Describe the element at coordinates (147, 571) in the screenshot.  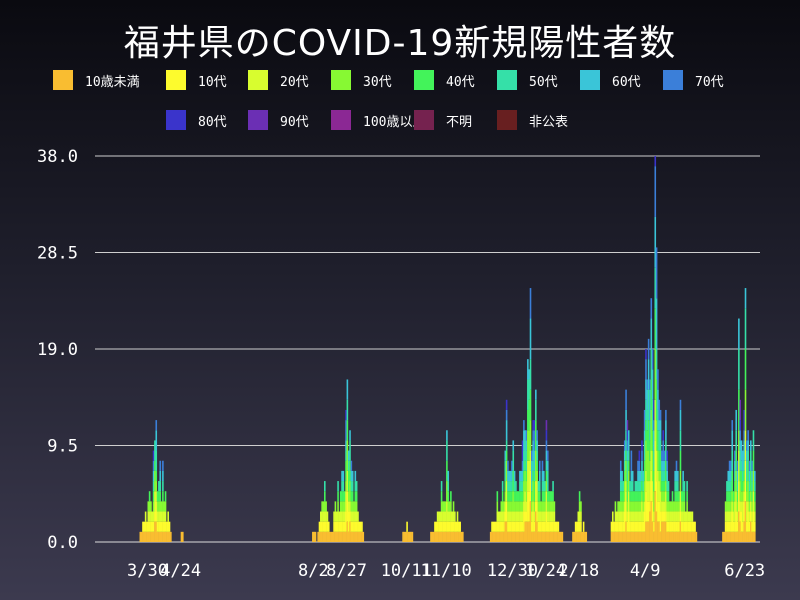
I see `x-tick-label: 3/30` at that location.